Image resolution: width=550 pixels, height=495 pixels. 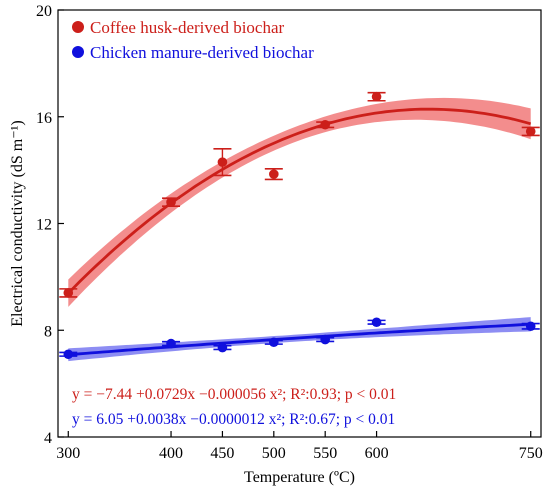 I want to click on y-tick-label-16: 16, so click(x=44, y=118).